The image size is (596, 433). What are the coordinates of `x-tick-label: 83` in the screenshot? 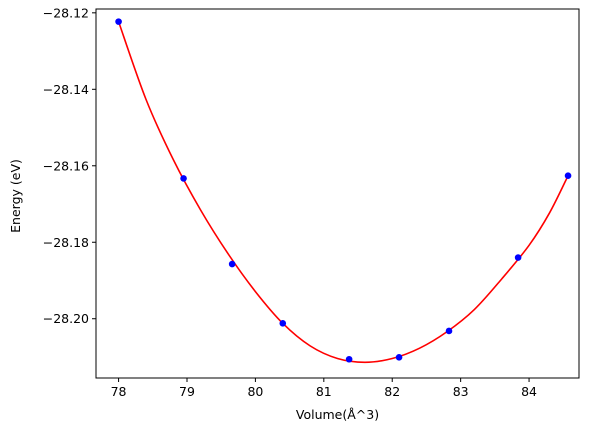 It's located at (461, 391).